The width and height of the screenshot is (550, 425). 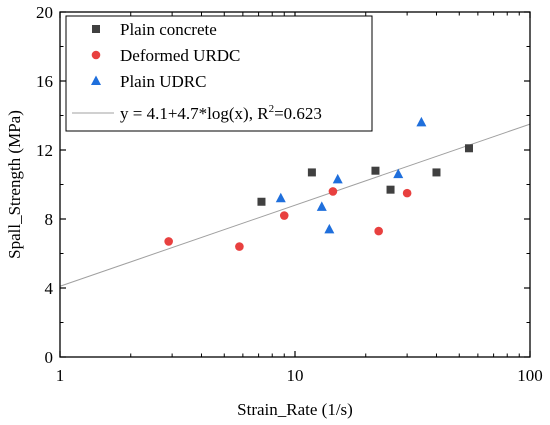 What do you see at coordinates (49, 219) in the screenshot?
I see `y-tick-label: 8` at bounding box center [49, 219].